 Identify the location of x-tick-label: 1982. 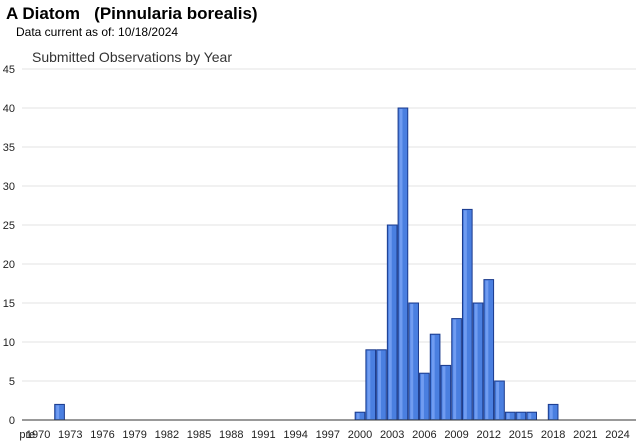
(167, 435).